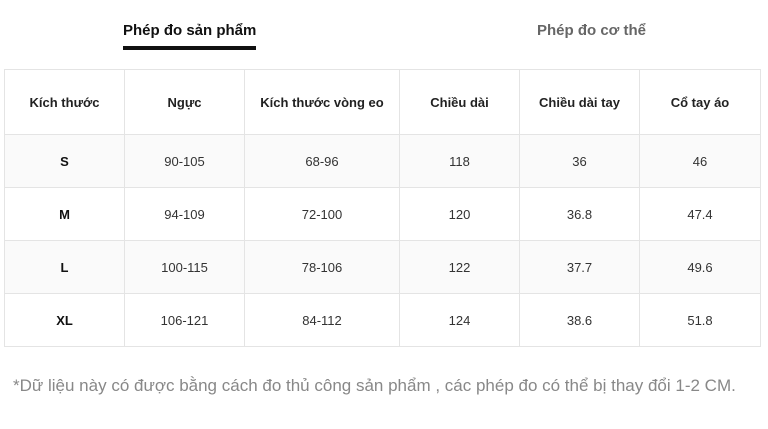 The width and height of the screenshot is (768, 429). What do you see at coordinates (700, 161) in the screenshot?
I see `cell-cuff: 46` at bounding box center [700, 161].